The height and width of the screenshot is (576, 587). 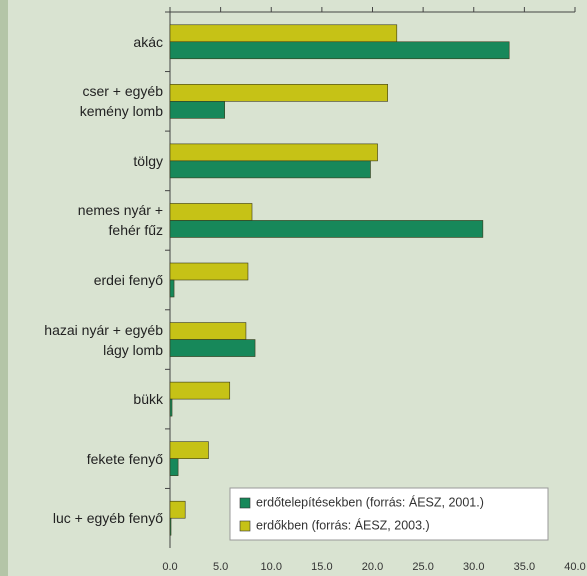 What do you see at coordinates (120, 220) in the screenshot?
I see `category-label: nemes nyár + fehér fűz` at bounding box center [120, 220].